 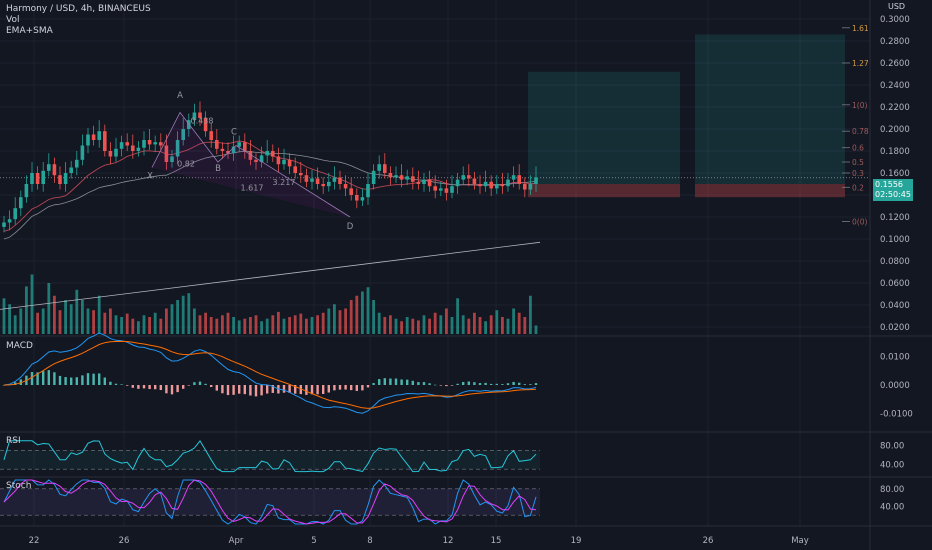 I want to click on currency-label: USD, so click(x=897, y=6).